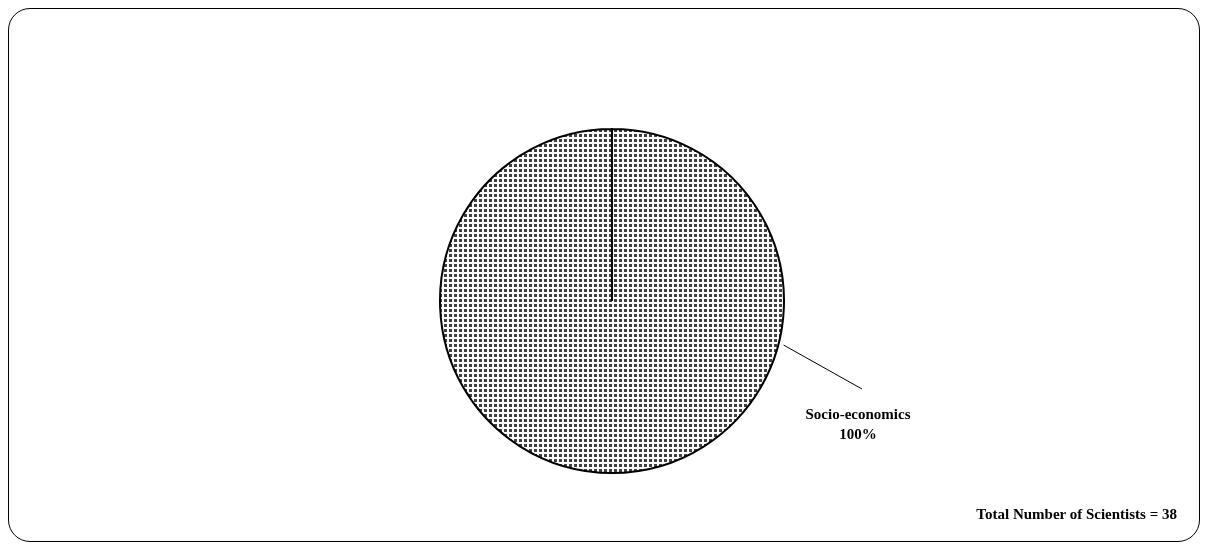 The height and width of the screenshot is (552, 1208). What do you see at coordinates (1076, 514) in the screenshot?
I see `text: Total Number of Scientists = 38` at bounding box center [1076, 514].